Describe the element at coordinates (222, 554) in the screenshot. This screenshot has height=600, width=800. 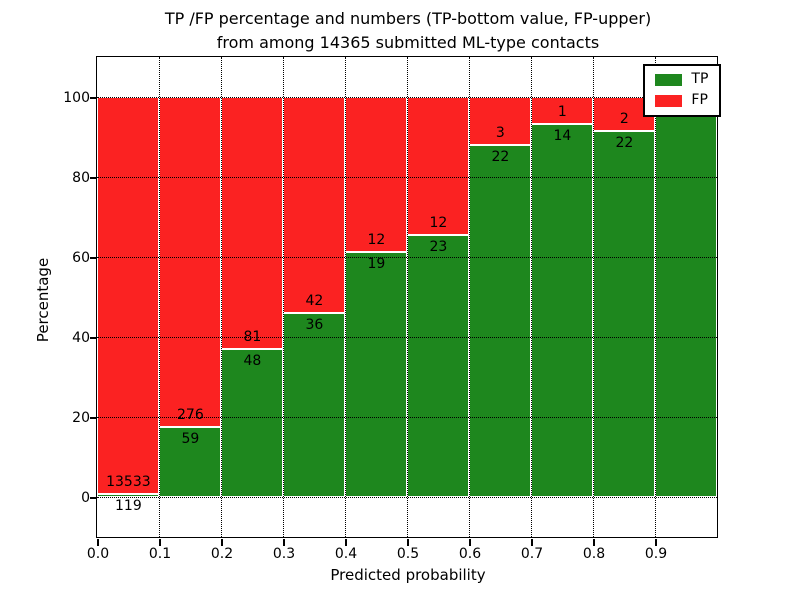
I see `x-tick-label-2: 0.2` at that location.